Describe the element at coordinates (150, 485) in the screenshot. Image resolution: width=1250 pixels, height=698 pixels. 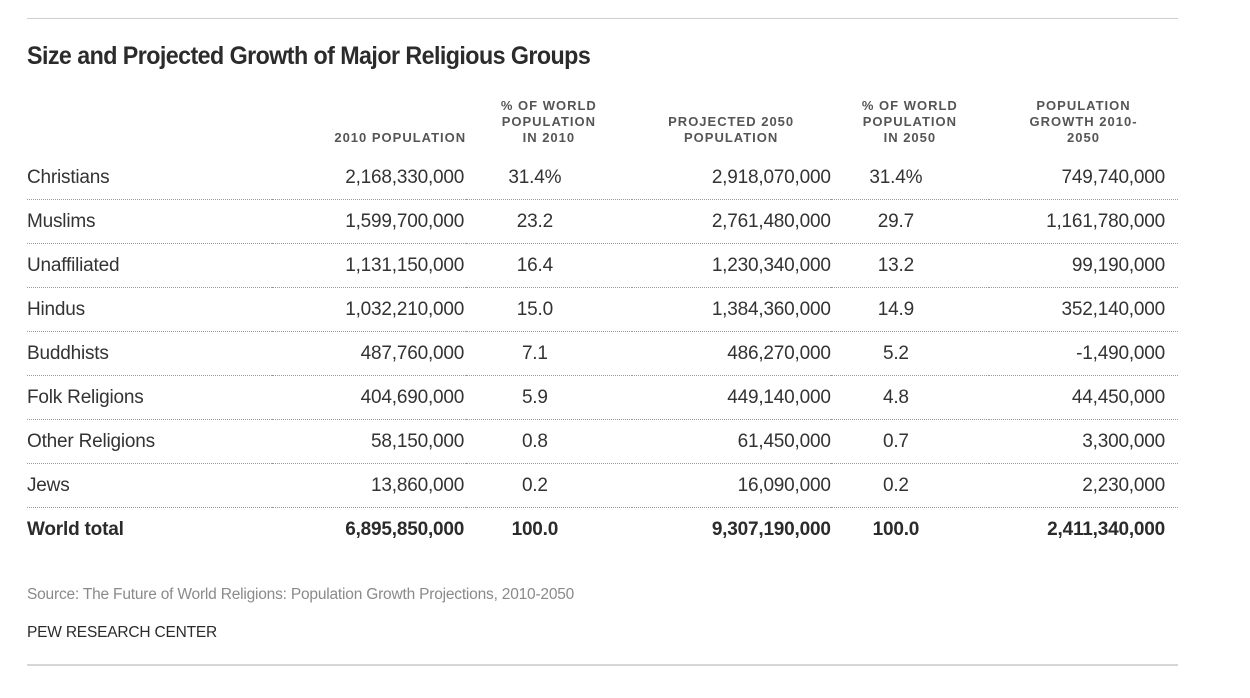
I see `group-name-cell: Jews` at that location.